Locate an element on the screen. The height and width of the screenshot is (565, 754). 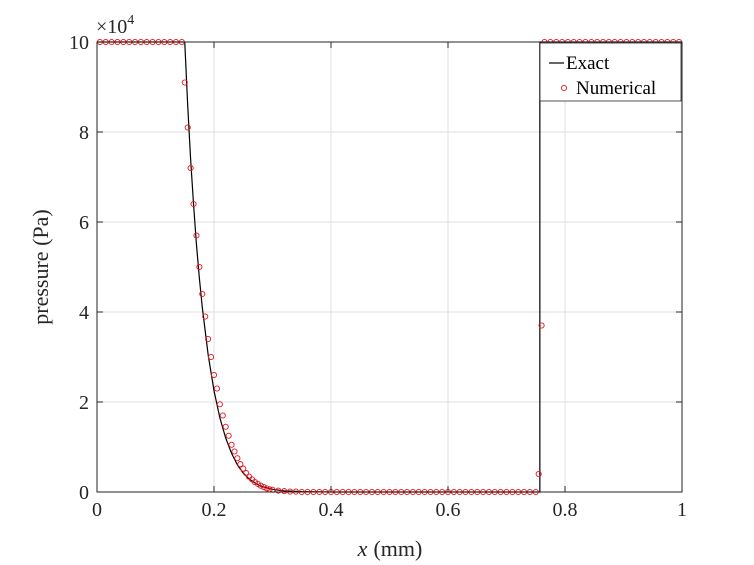
legend: Exact Numerical is located at coordinates (610, 72).